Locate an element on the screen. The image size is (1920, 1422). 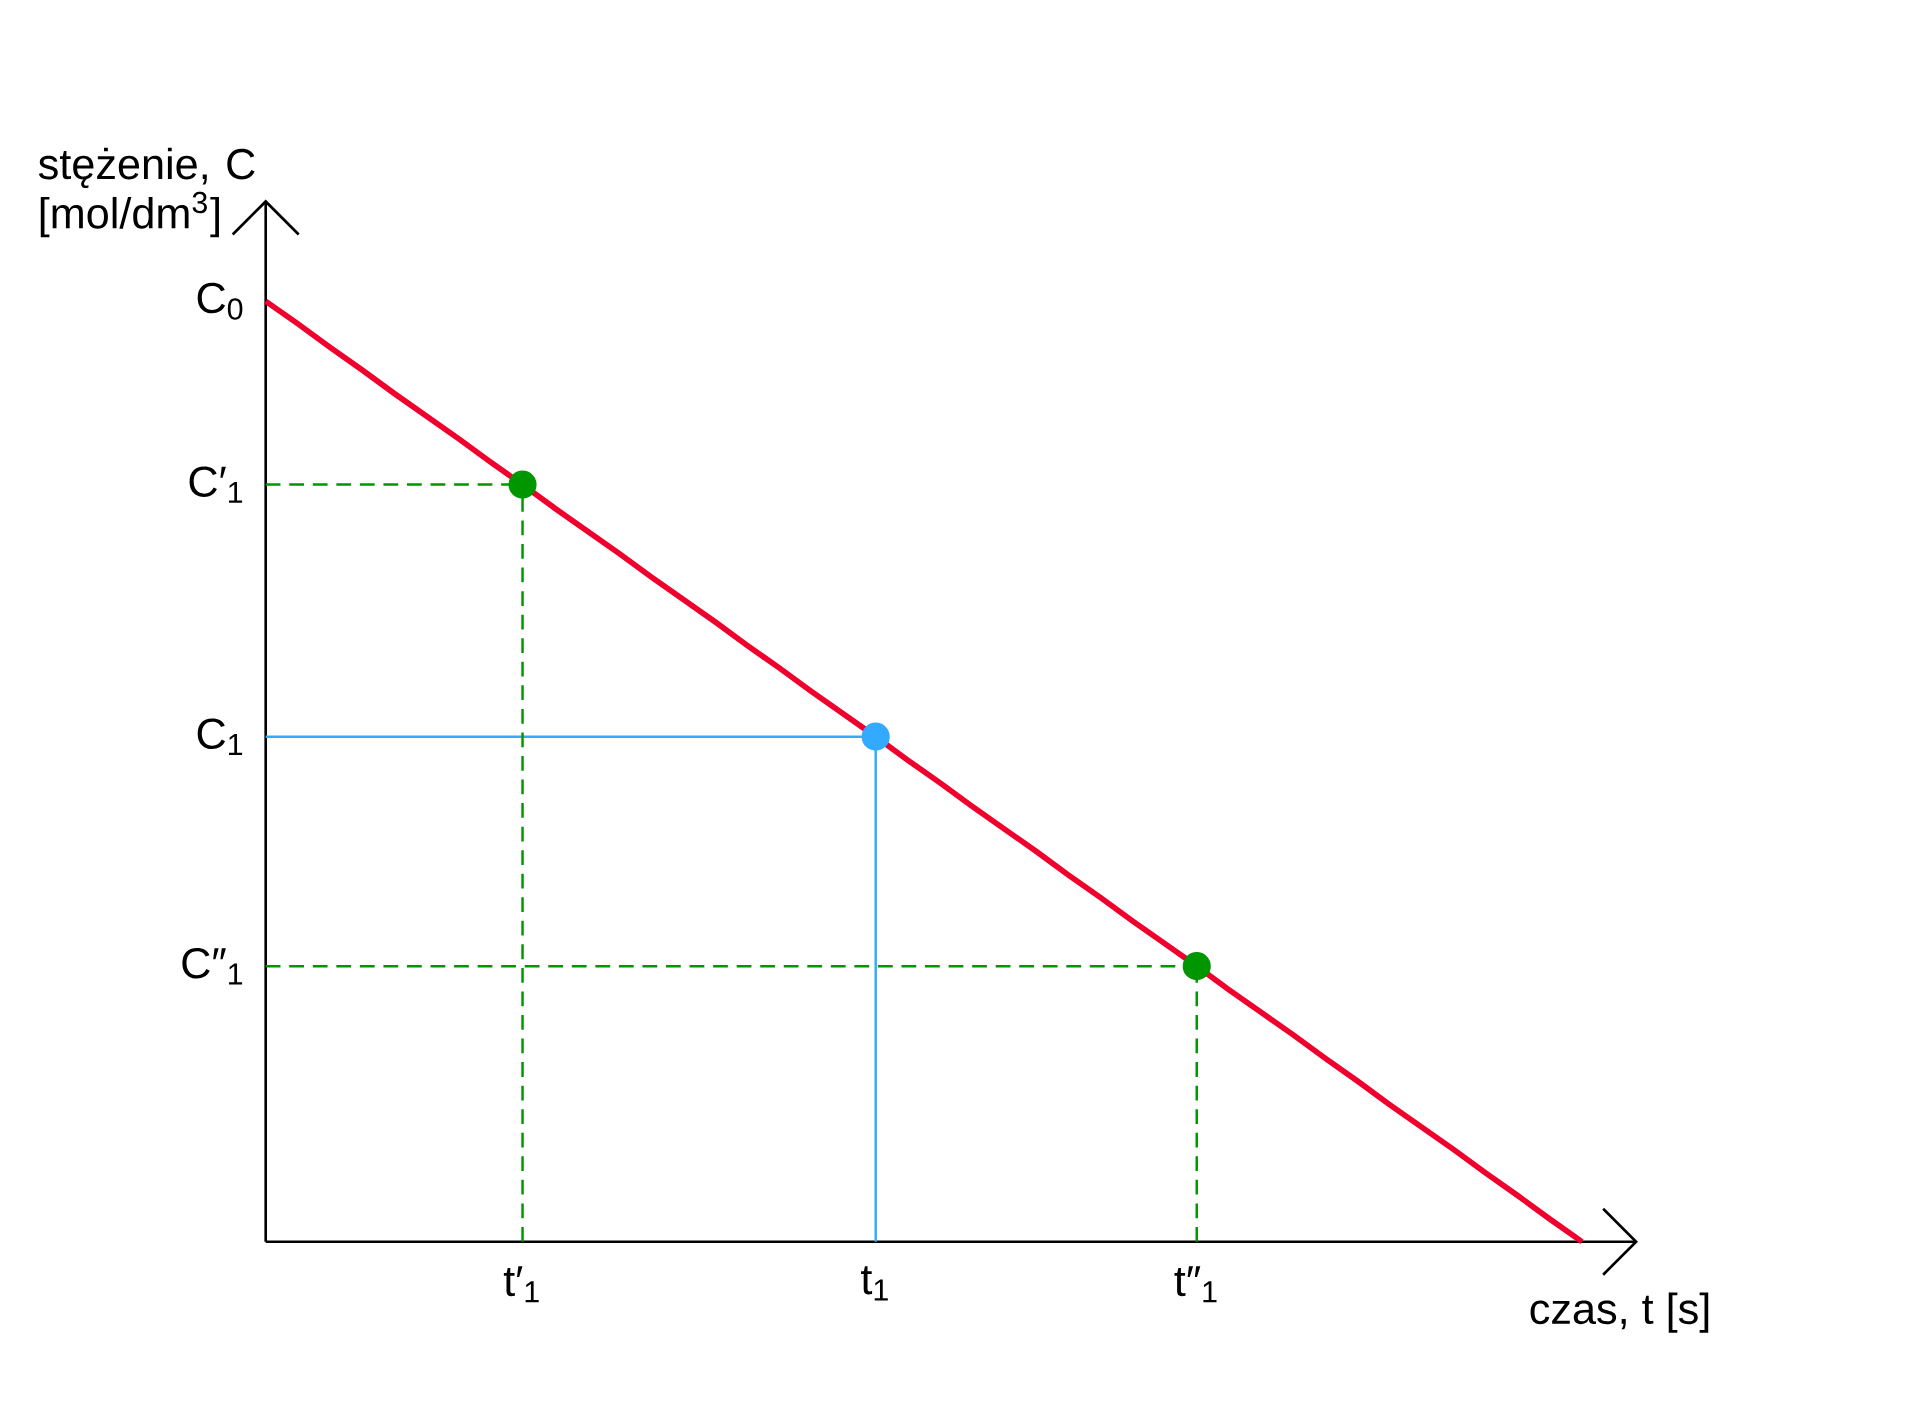
text: C$_{0}$ is located at coordinates (220, 301).